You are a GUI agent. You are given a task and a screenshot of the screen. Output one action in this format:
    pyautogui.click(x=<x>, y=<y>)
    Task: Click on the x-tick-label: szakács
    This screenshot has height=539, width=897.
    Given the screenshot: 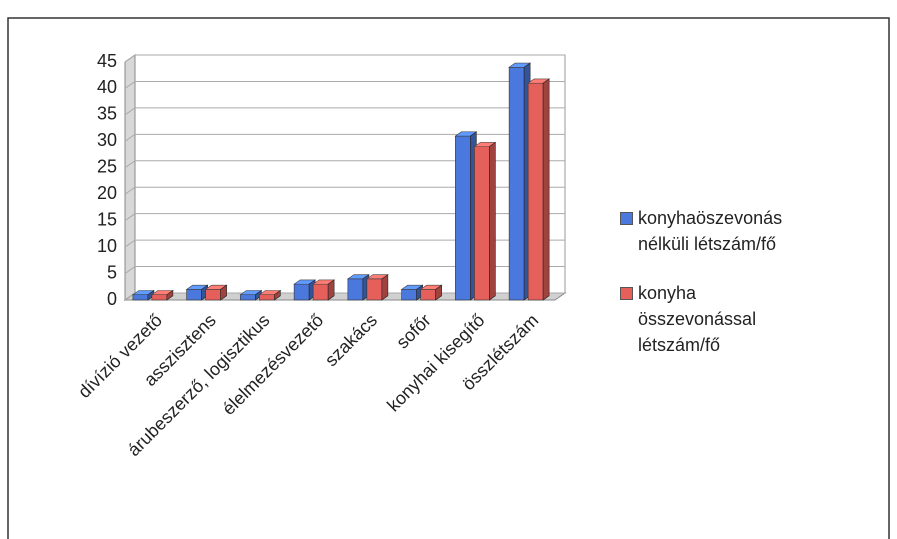 What is the action you would take?
    pyautogui.click(x=351, y=340)
    